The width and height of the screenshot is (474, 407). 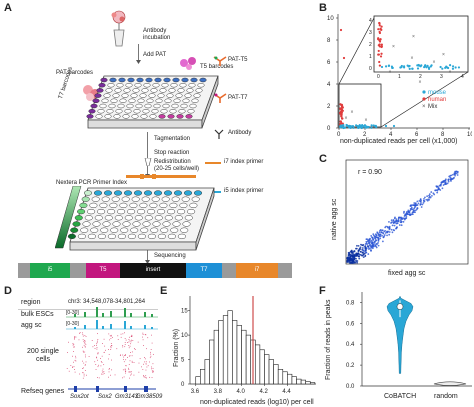 I want to click on nextera-label: Nextera PCR Primer Index, so click(x=92, y=183).